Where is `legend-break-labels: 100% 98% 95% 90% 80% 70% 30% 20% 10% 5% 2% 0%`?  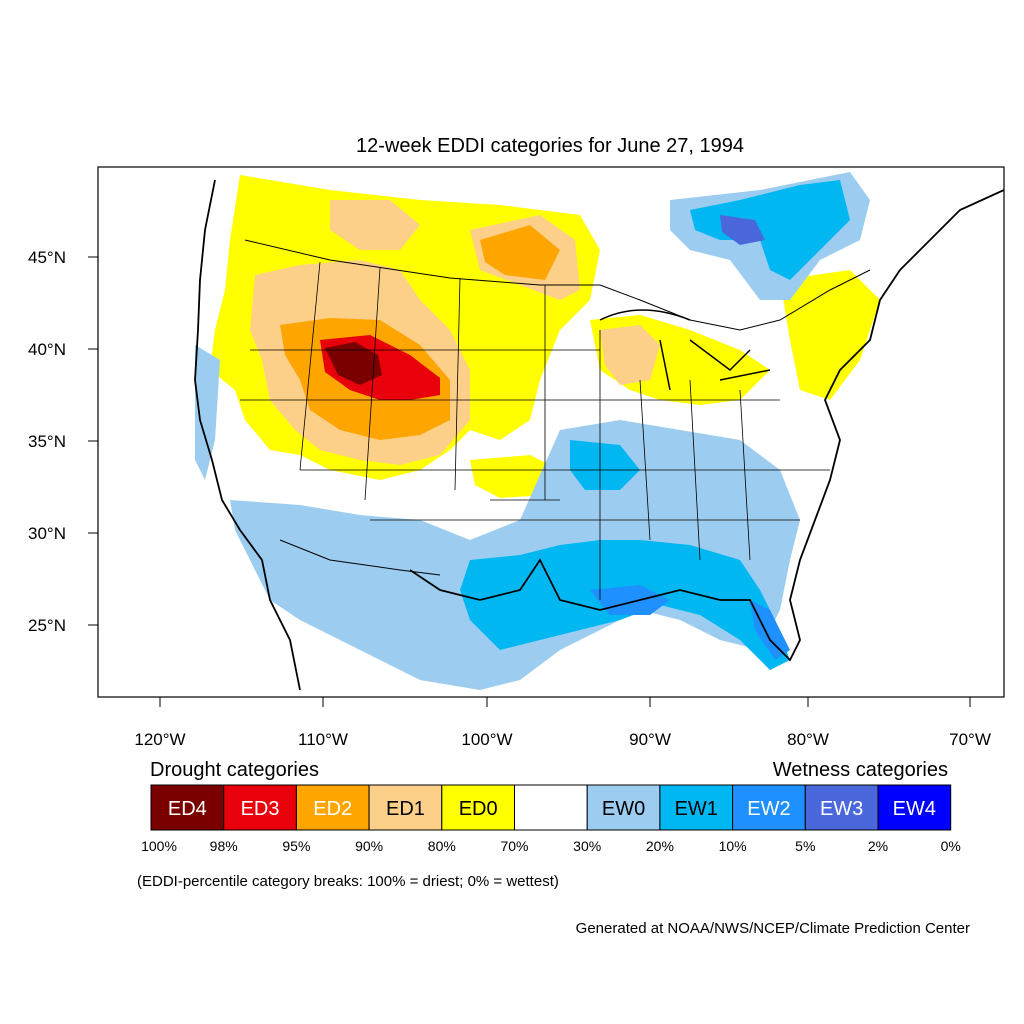
legend-break-labels: 100% 98% 95% 90% 80% 70% 30% 20% 10% 5% 2% 0% is located at coordinates (551, 846).